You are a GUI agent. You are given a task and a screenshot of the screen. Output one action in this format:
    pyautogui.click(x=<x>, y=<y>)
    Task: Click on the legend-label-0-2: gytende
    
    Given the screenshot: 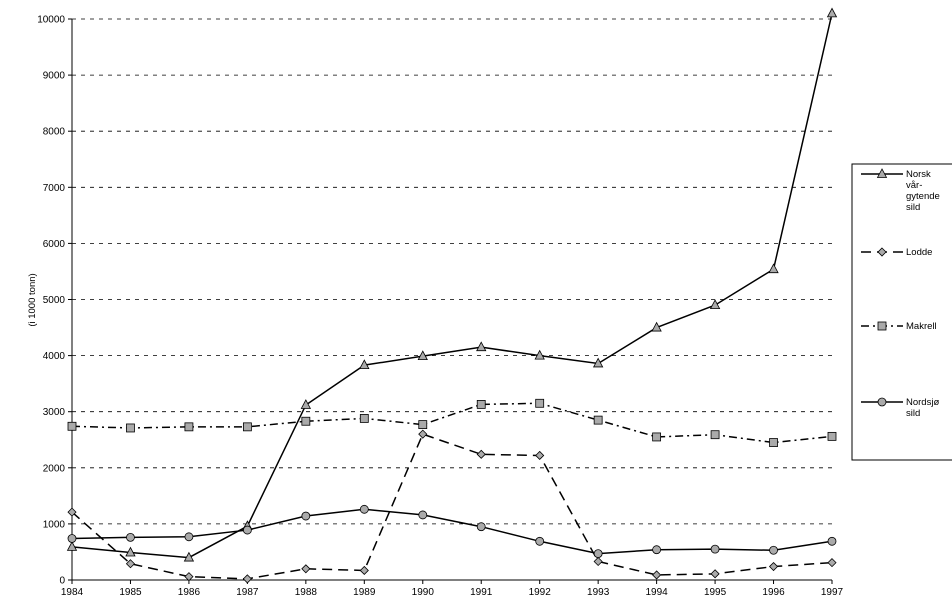 What is the action you would take?
    pyautogui.click(x=923, y=196)
    